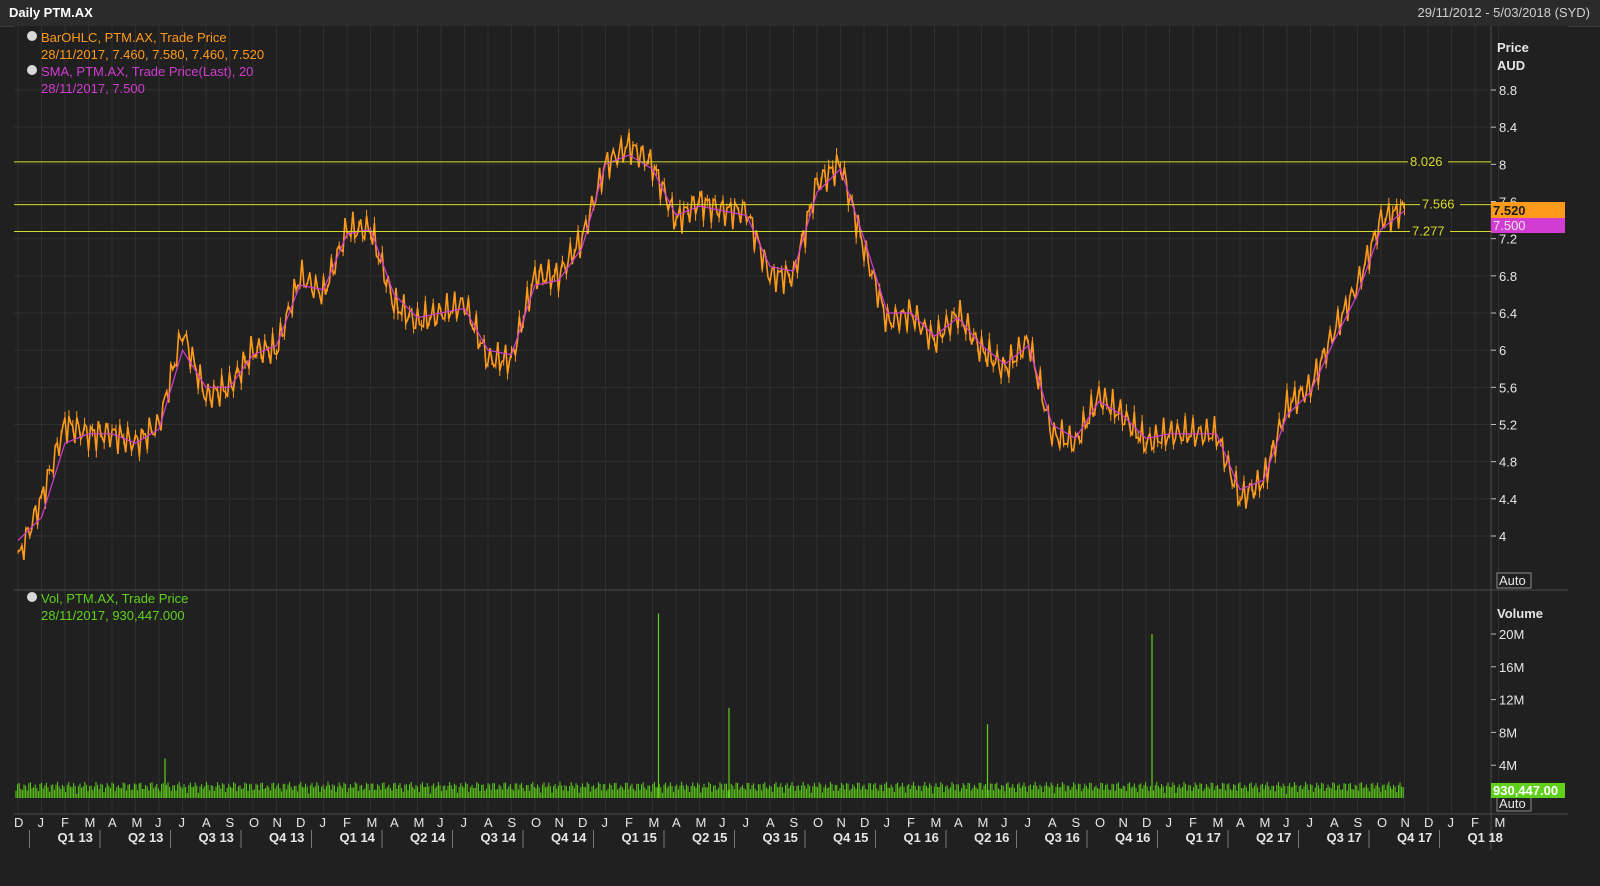 Image resolution: width=1600 pixels, height=886 pixels. What do you see at coordinates (1508, 499) in the screenshot?
I see `price-tick-label: 4.4` at bounding box center [1508, 499].